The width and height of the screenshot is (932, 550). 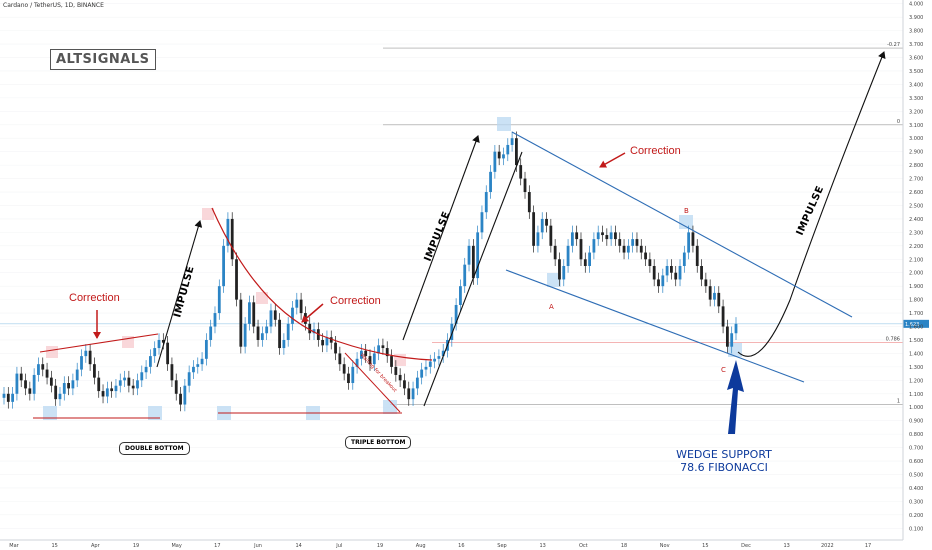 I want to click on y-tick-label: 0.800, so click(x=916, y=435).